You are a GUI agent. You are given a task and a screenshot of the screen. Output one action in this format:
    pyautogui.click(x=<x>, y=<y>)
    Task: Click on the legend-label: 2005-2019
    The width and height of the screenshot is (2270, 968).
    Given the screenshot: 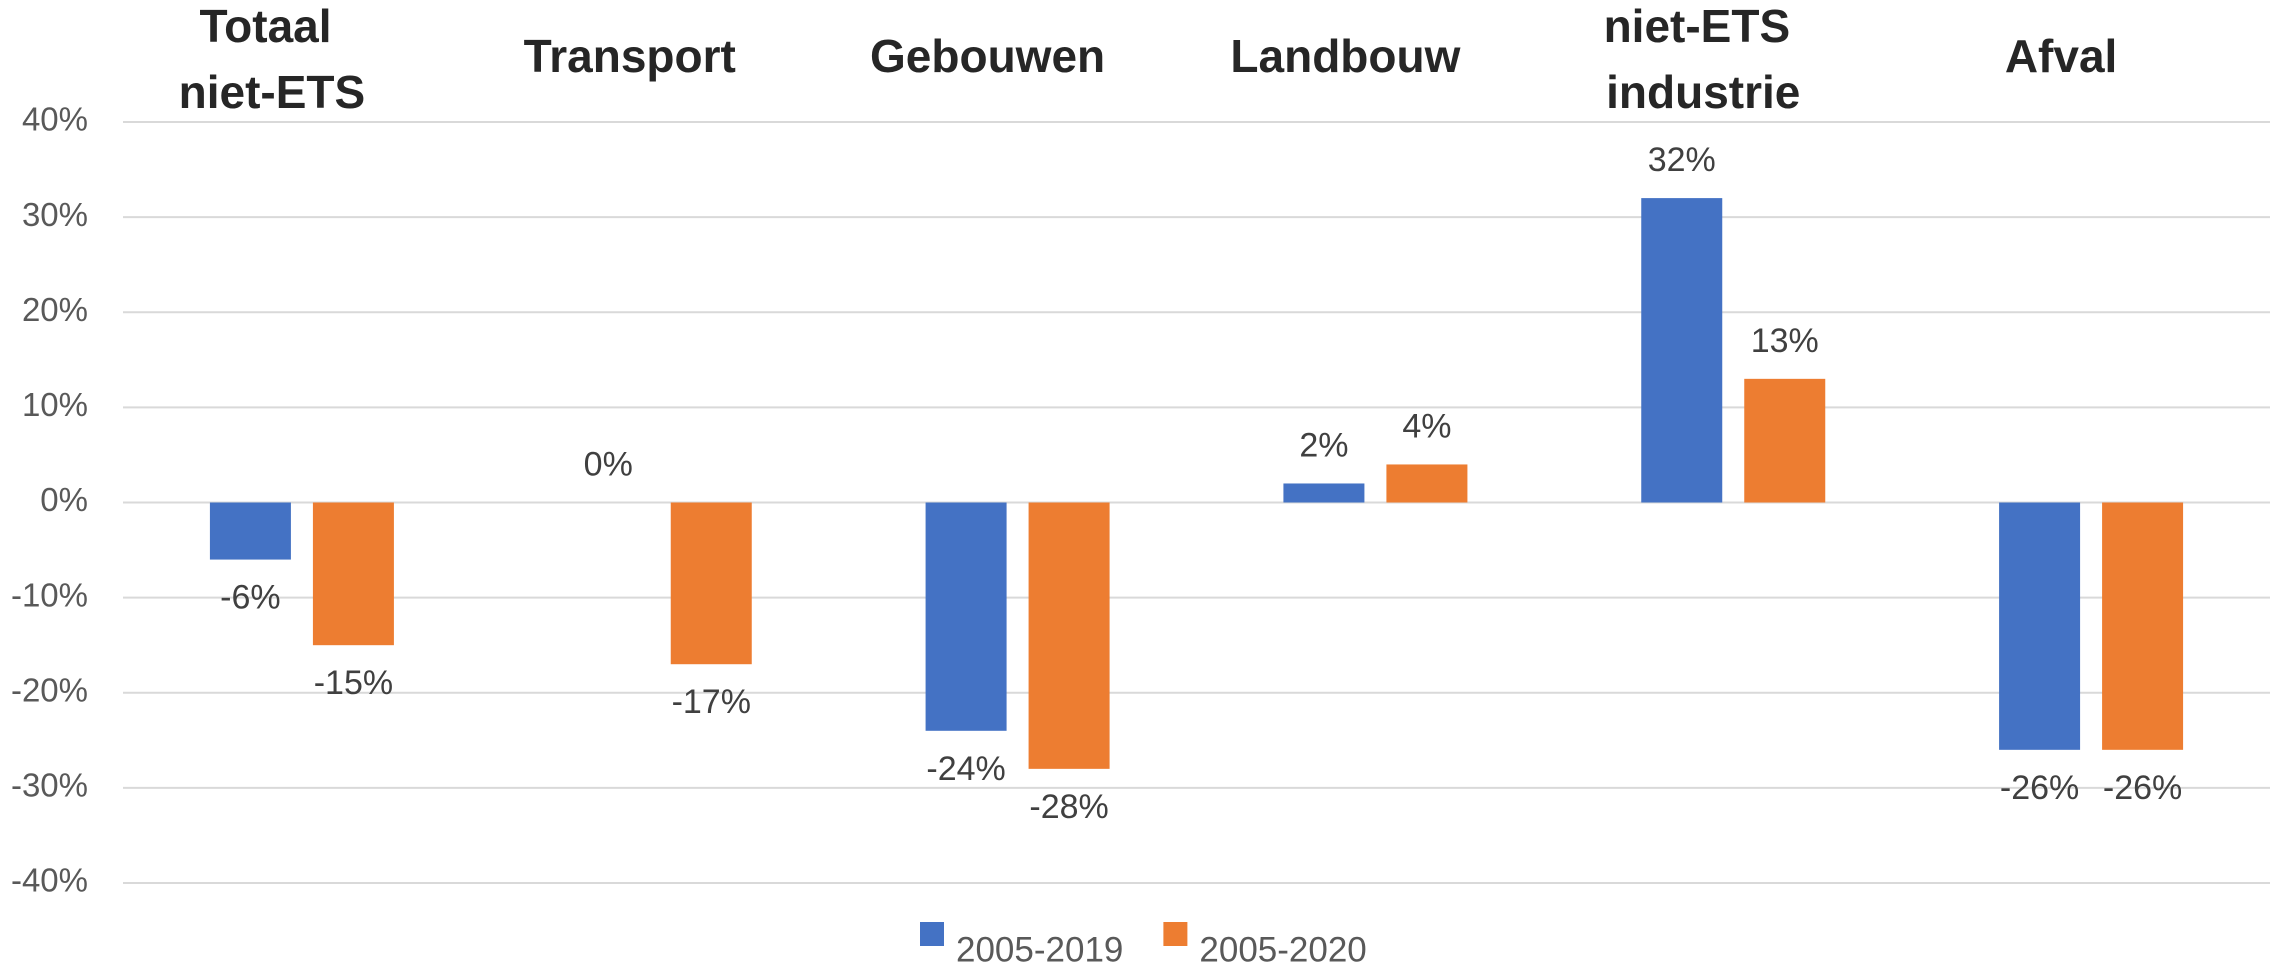 What is the action you would take?
    pyautogui.click(x=1039, y=949)
    